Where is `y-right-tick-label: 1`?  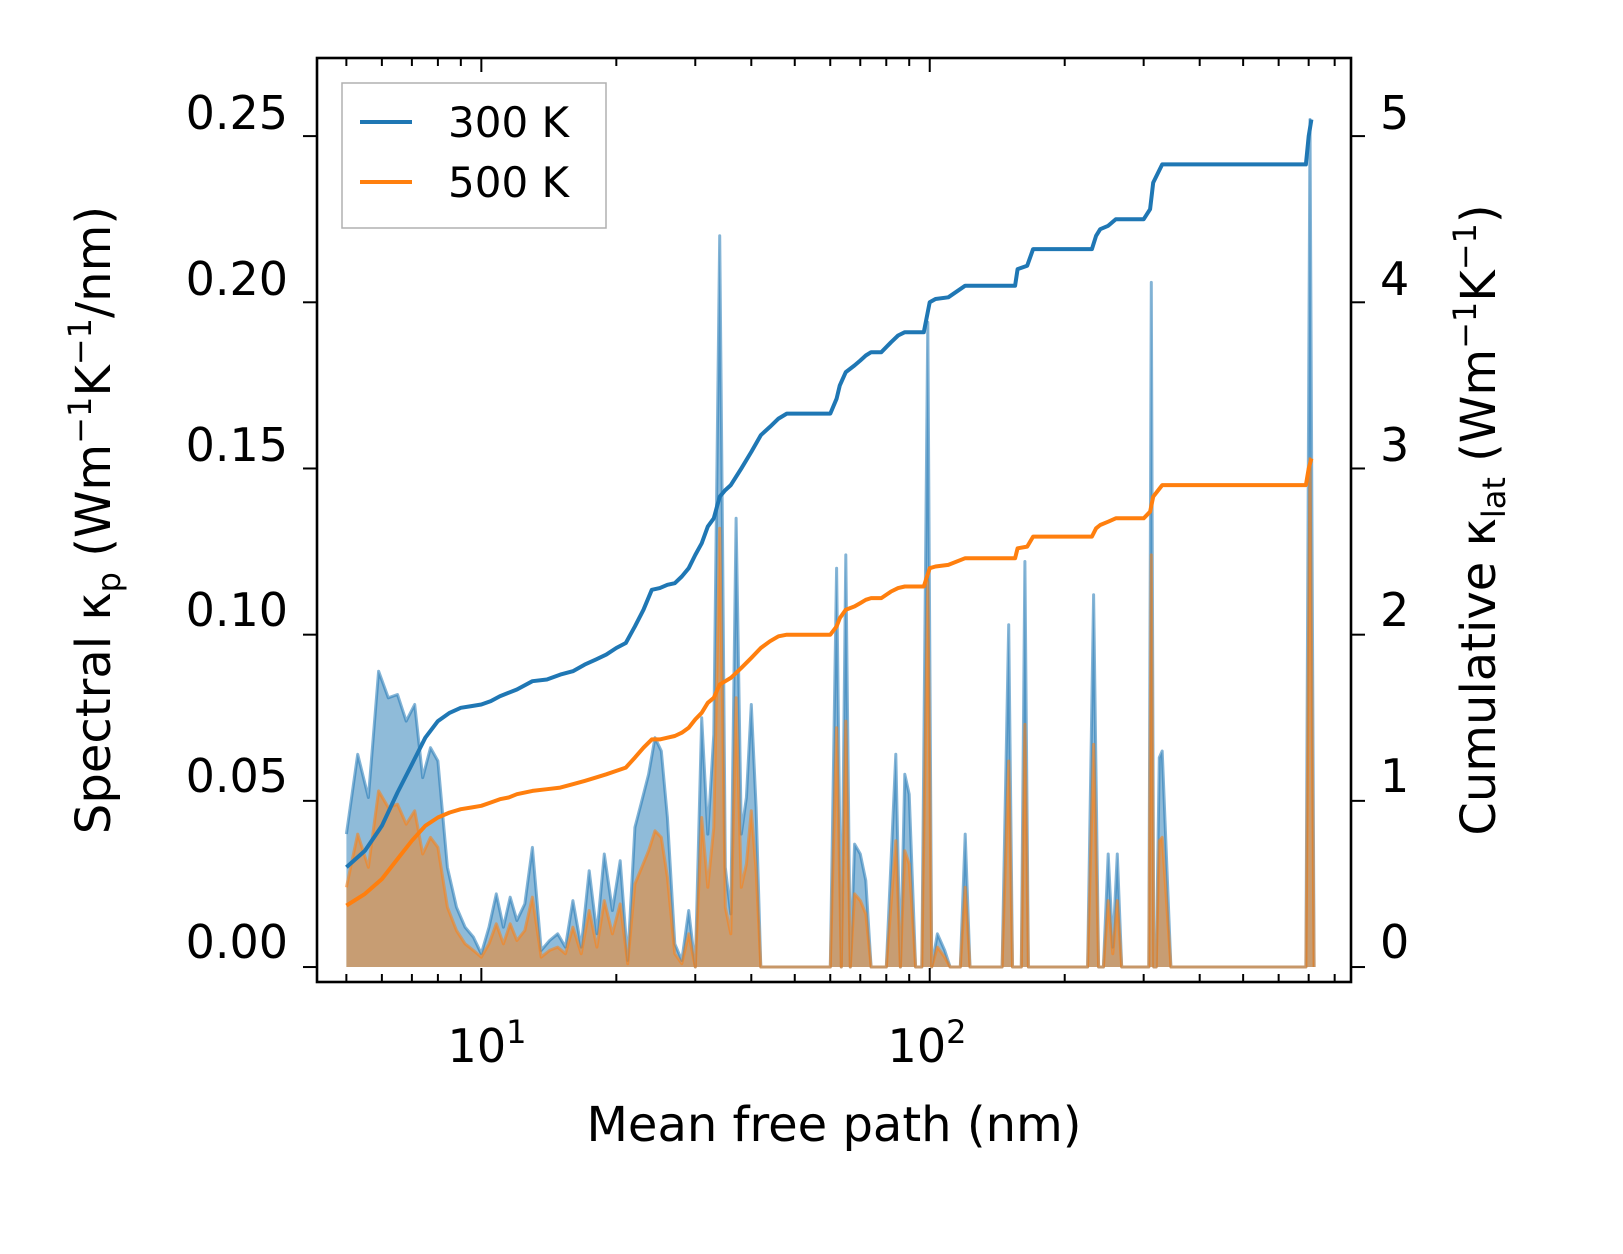
y-right-tick-label: 1 is located at coordinates (1394, 776).